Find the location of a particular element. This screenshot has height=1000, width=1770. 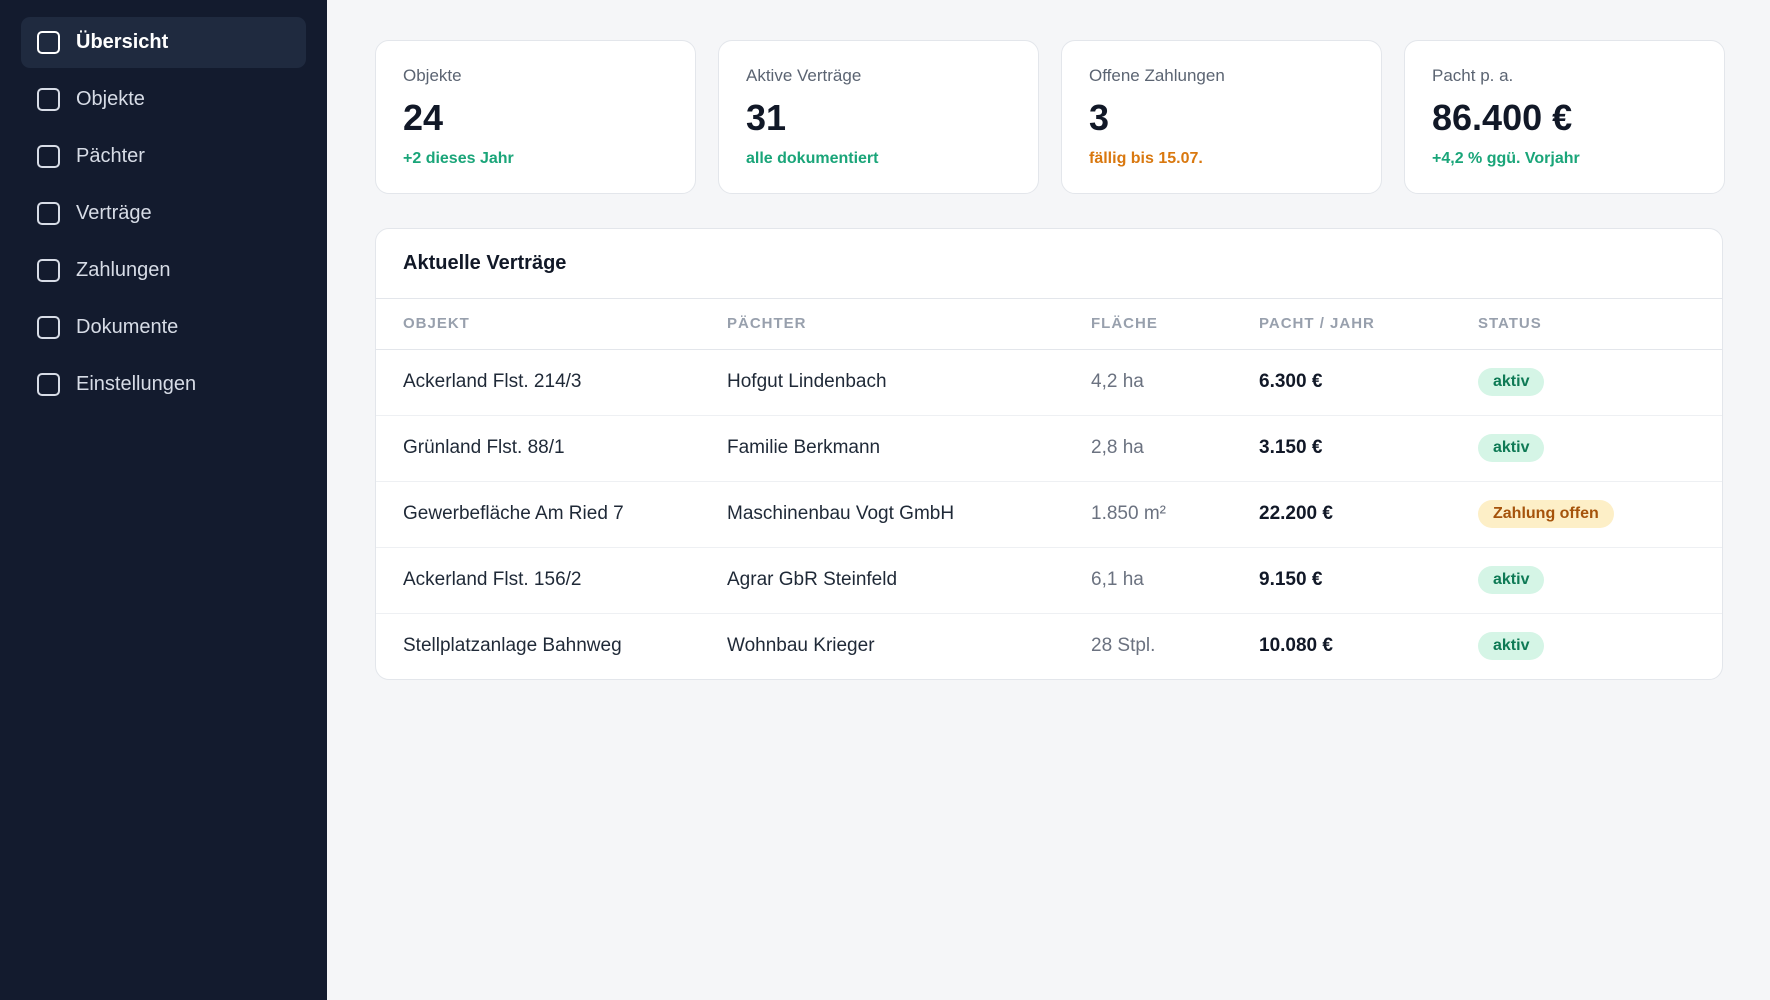

stat-value: 24 is located at coordinates (423, 117).